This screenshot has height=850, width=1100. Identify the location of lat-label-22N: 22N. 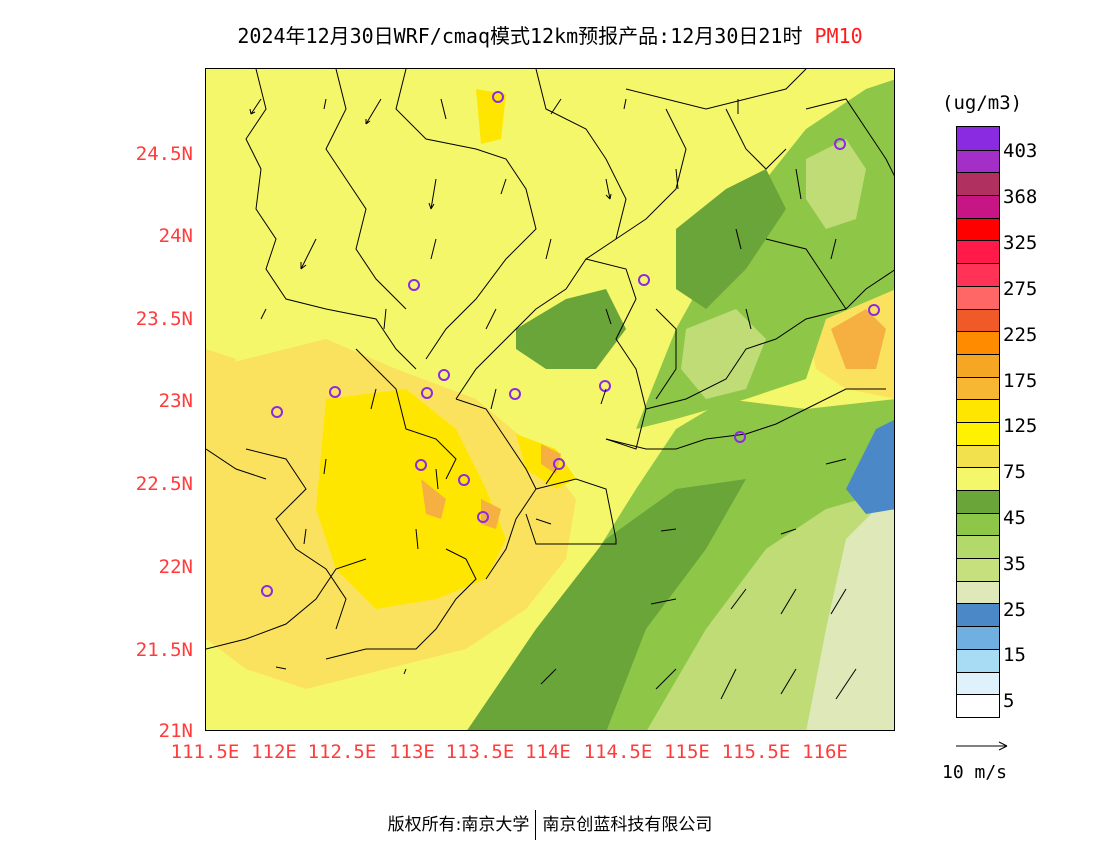
(175, 567).